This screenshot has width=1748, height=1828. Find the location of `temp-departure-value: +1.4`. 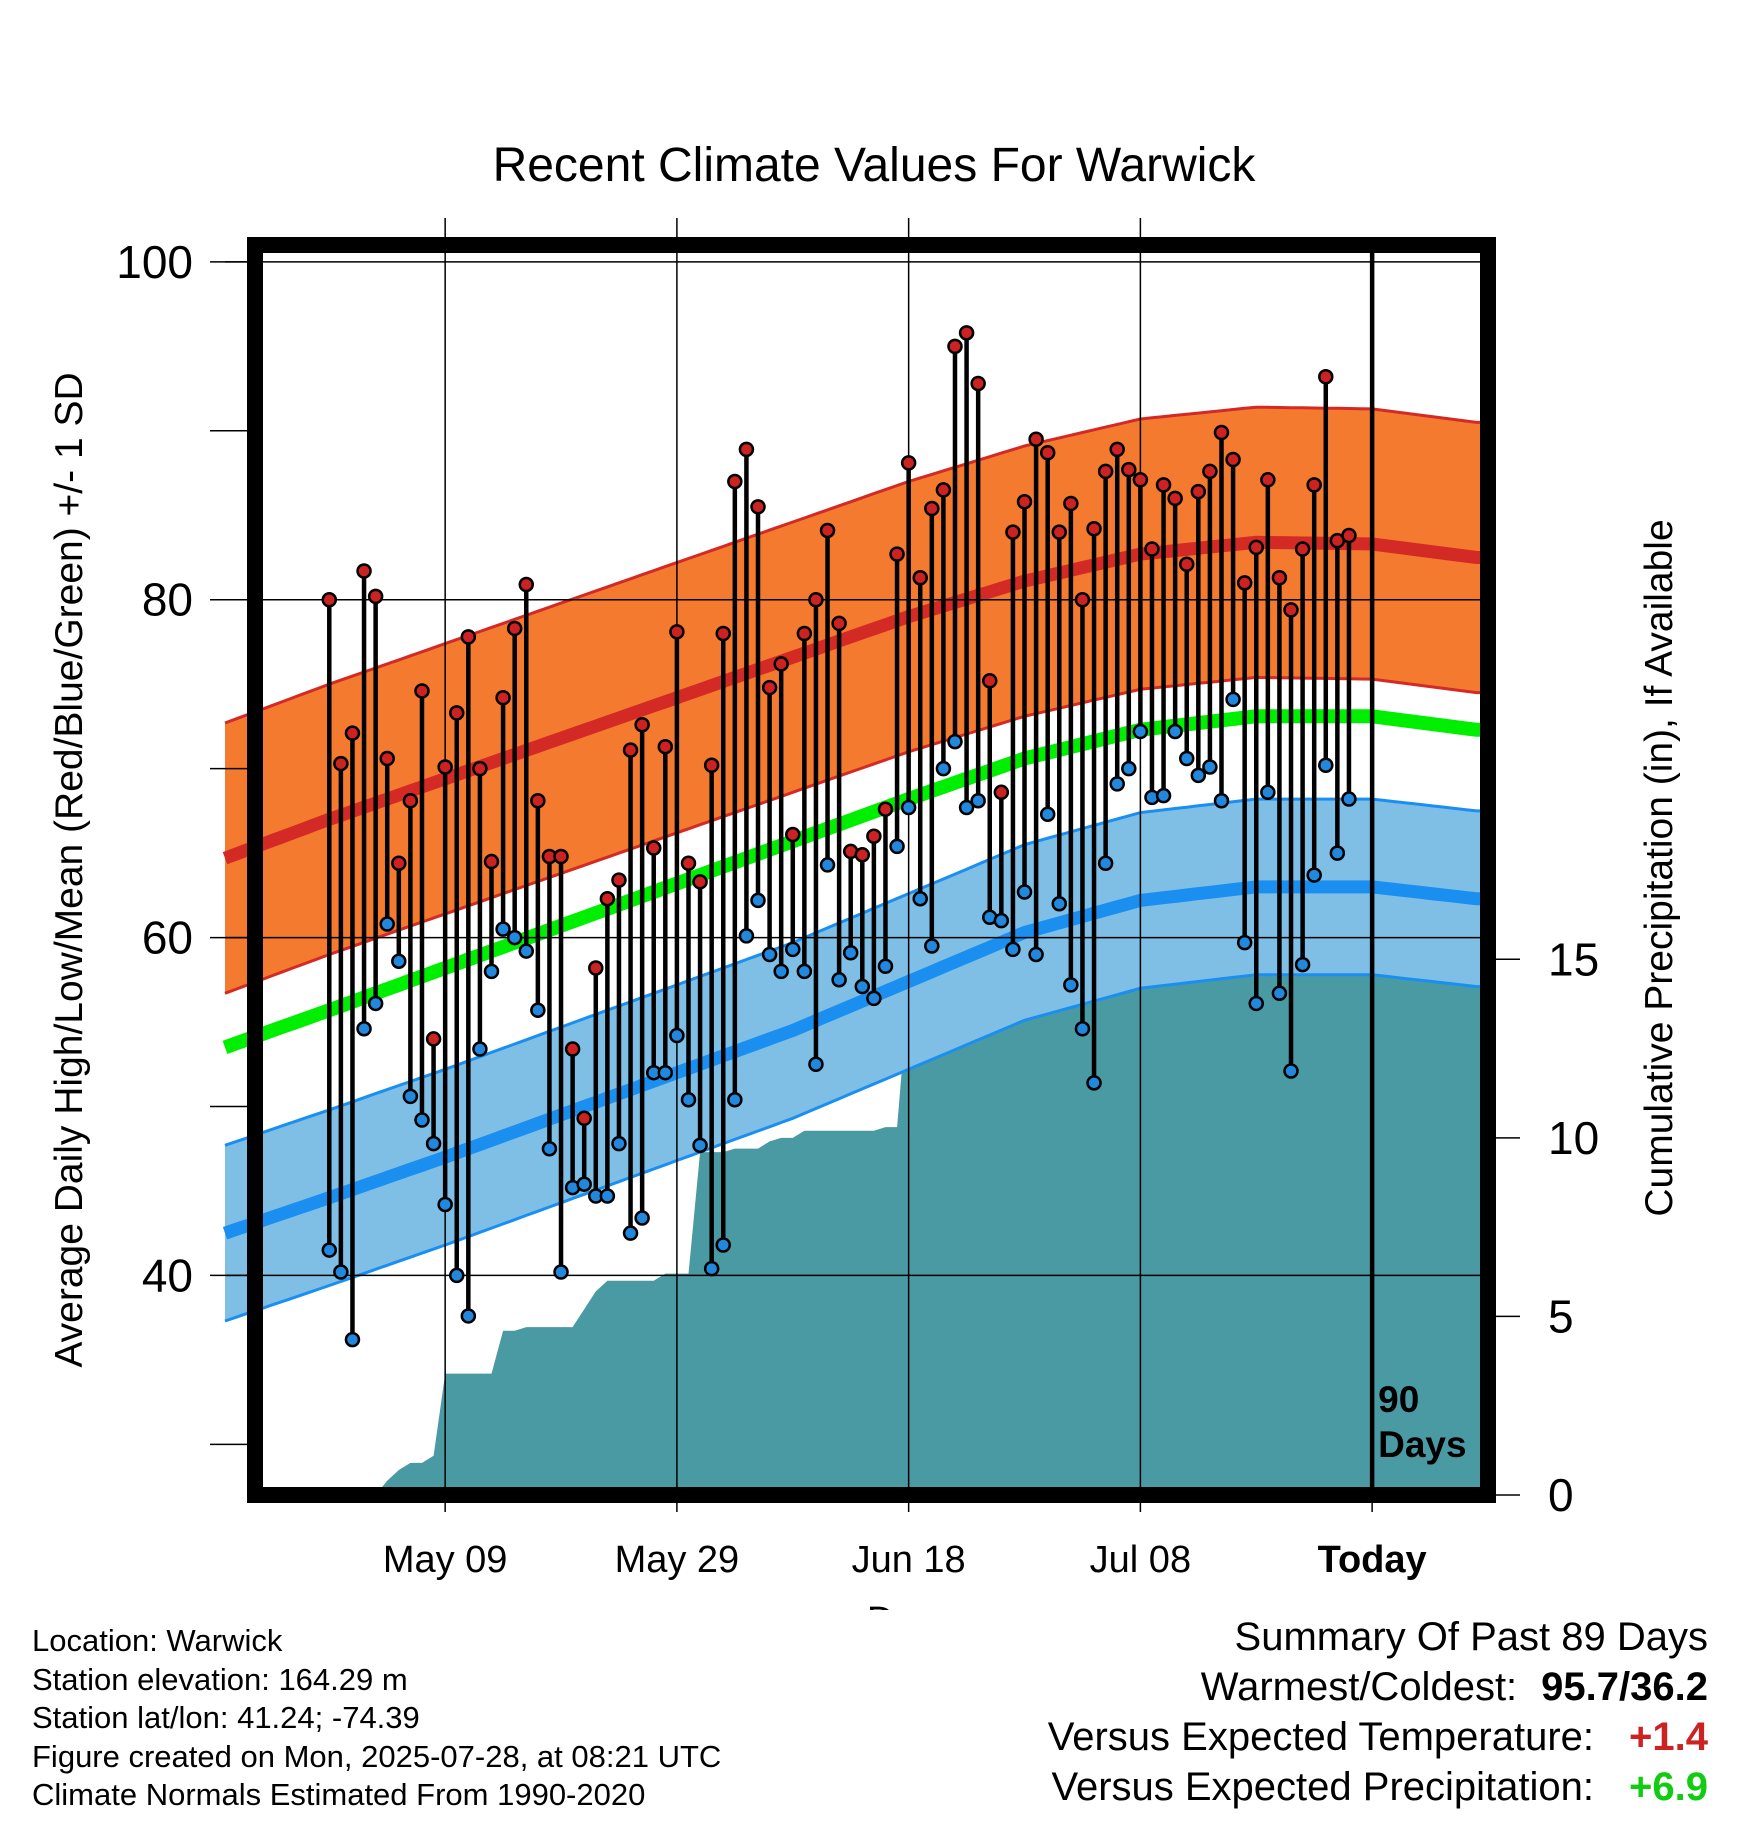

temp-departure-value: +1.4 is located at coordinates (1668, 1737).